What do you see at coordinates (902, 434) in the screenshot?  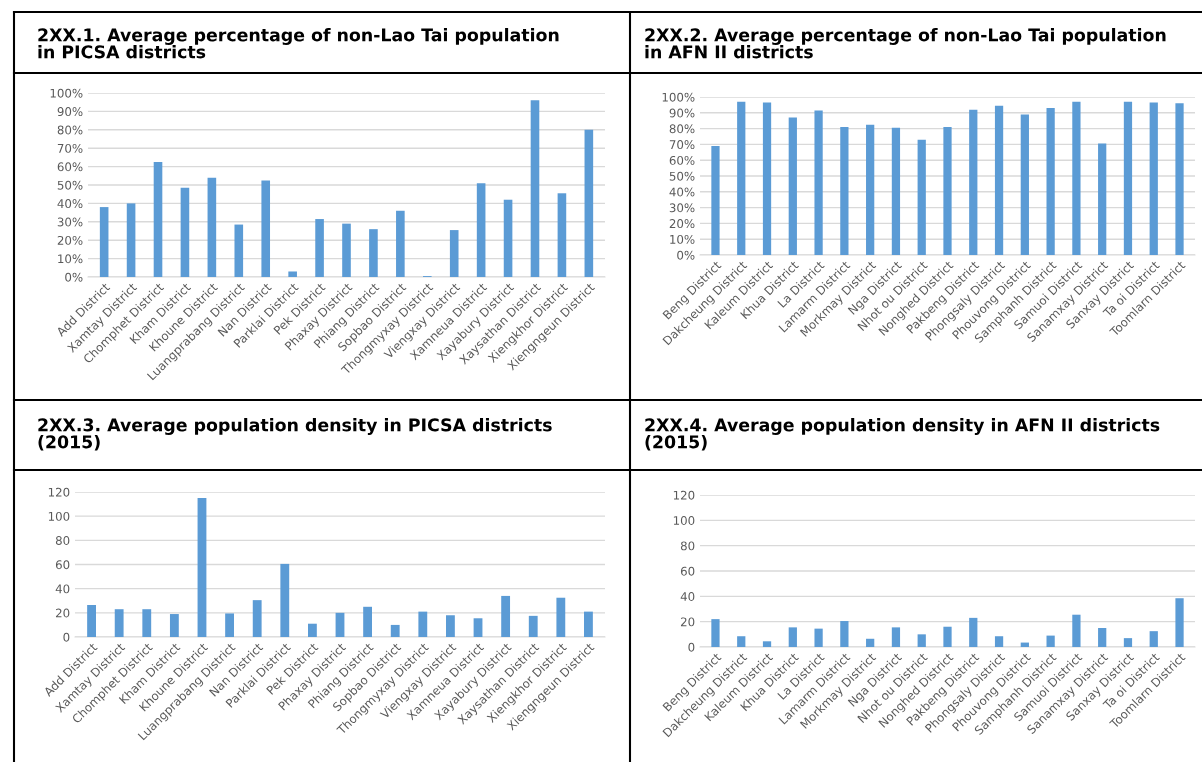 I see `chart-title: 2XX.4. Average population density in AFN II districts (2015)` at bounding box center [902, 434].